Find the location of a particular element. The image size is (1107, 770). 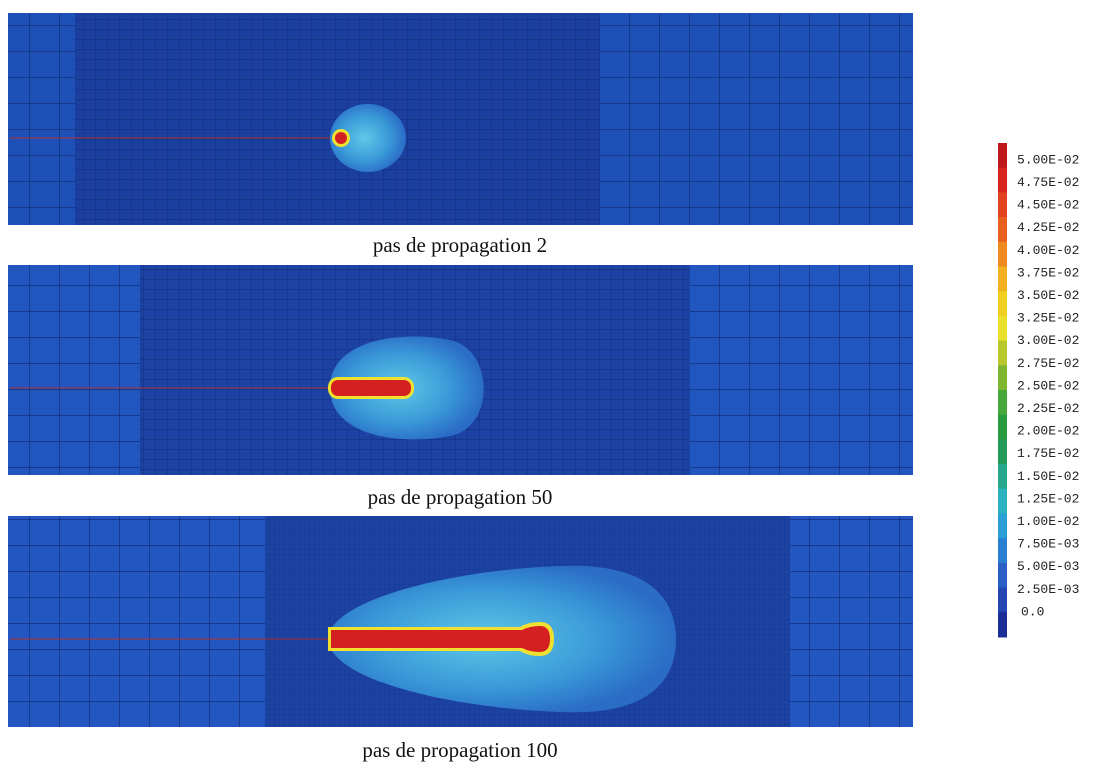

colorbar-label: 3.00E-02 is located at coordinates (1048, 340).